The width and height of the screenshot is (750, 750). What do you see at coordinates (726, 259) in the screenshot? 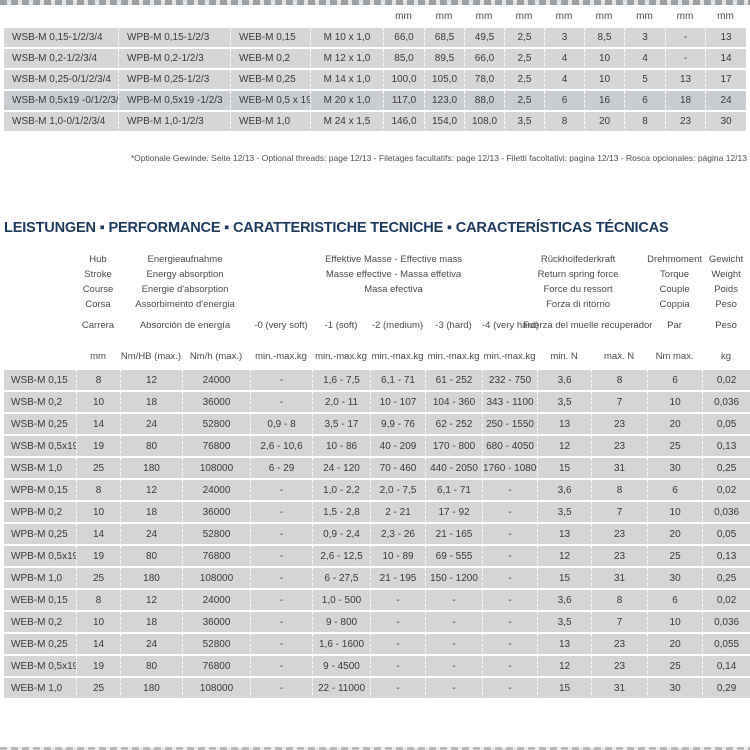
I see `header-label-line: Gewicht` at bounding box center [726, 259].